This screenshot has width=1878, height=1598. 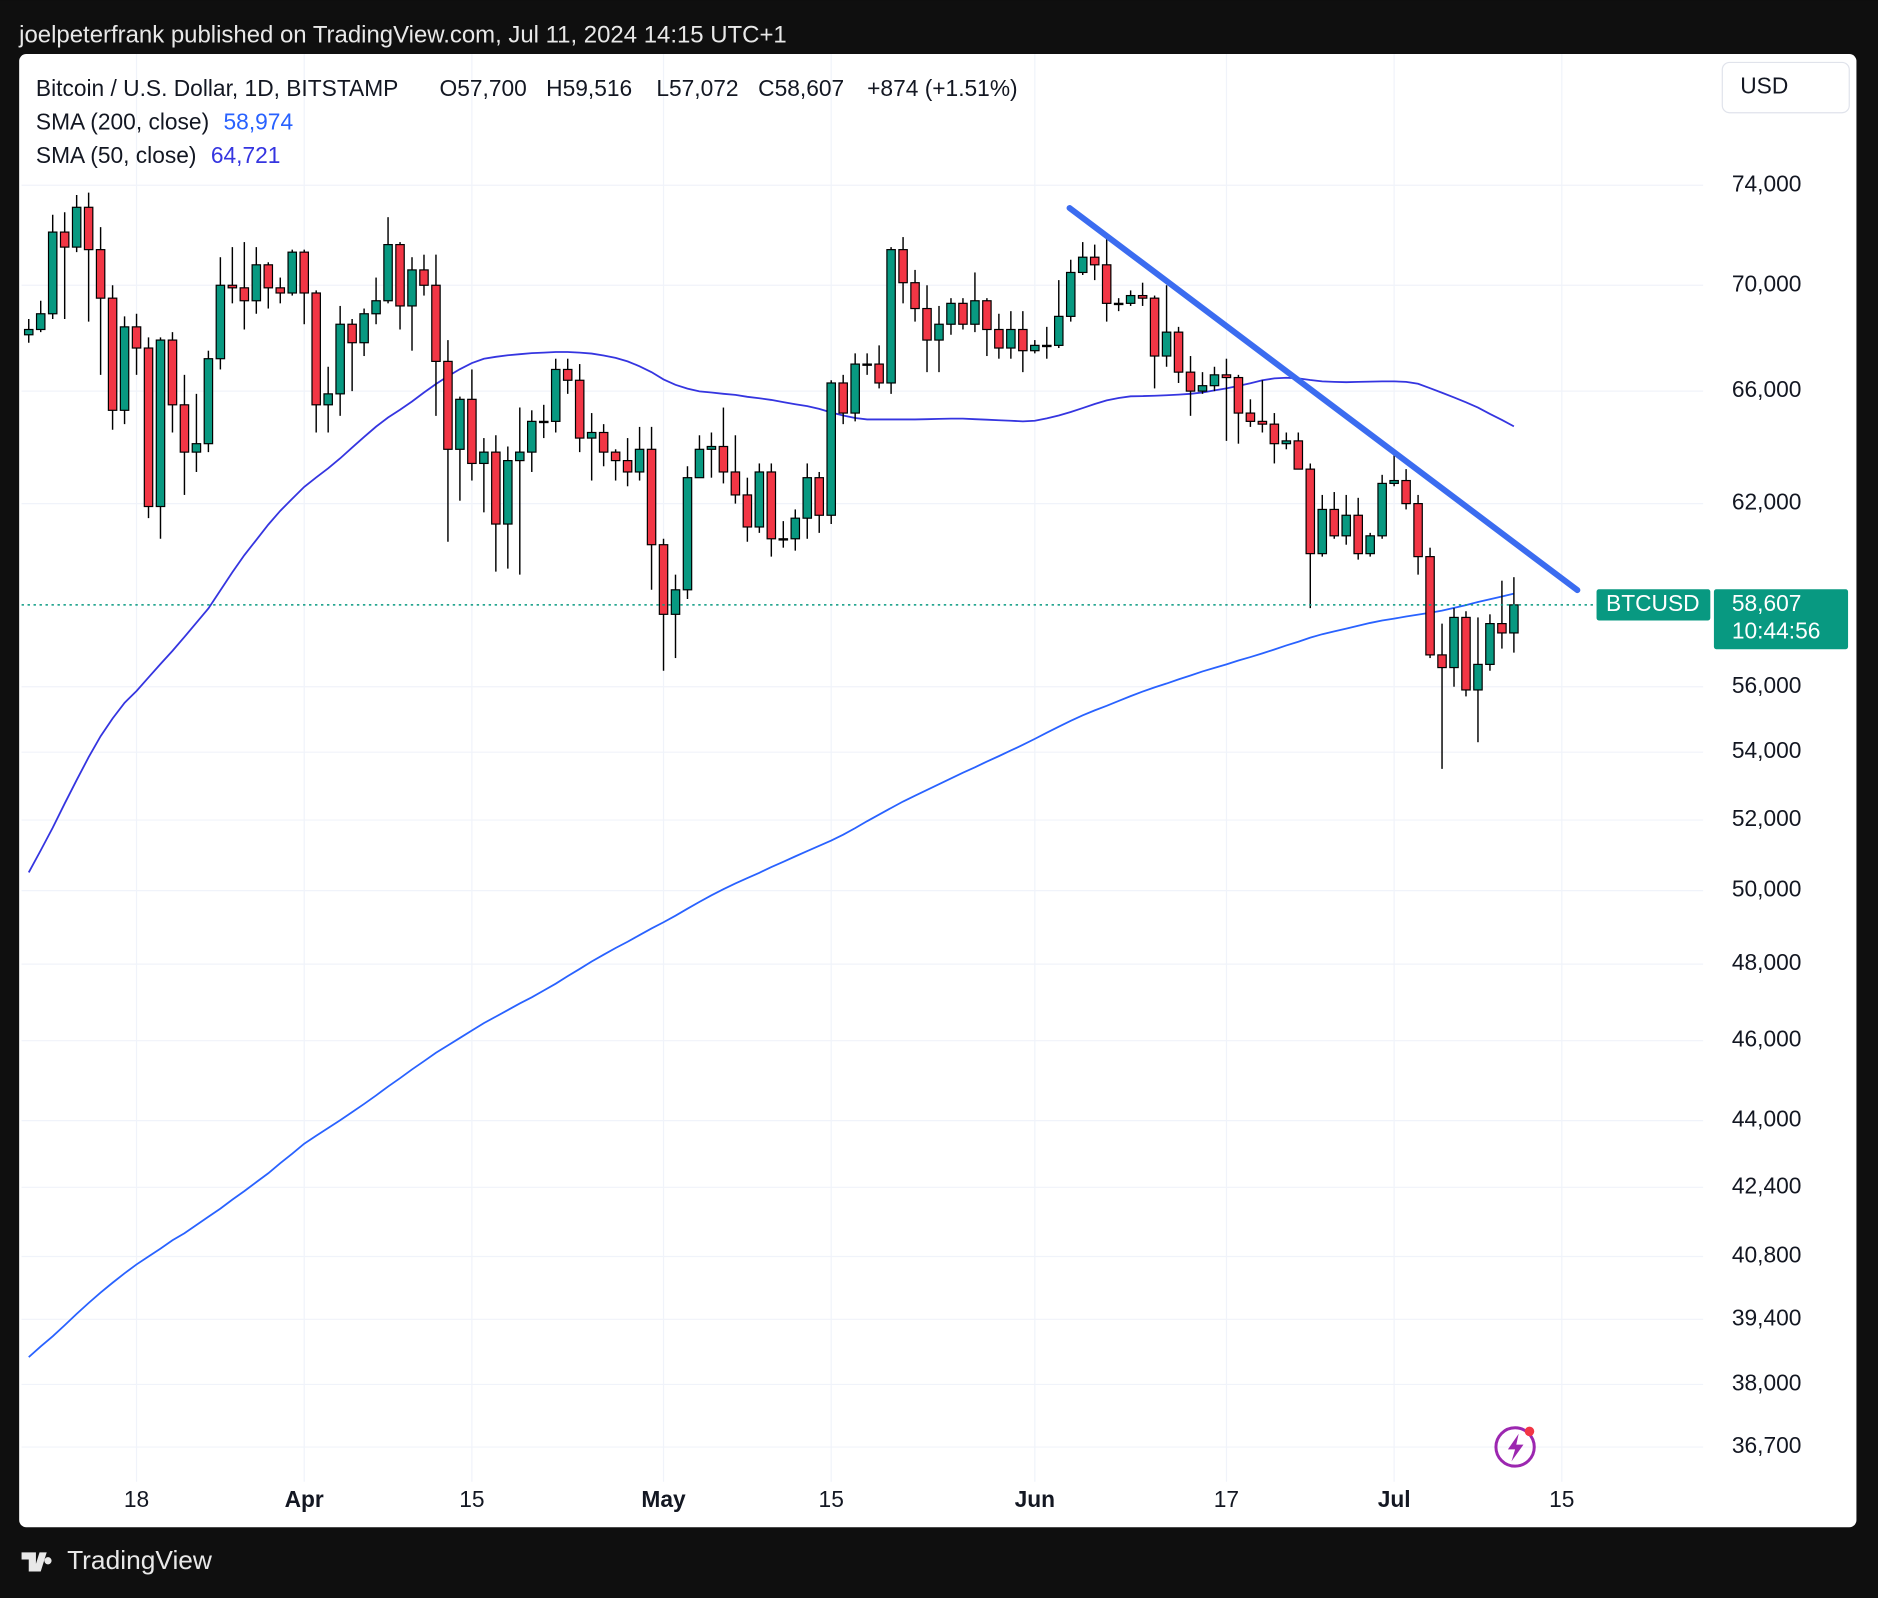 What do you see at coordinates (1767, 603) in the screenshot?
I see `price-tag-value: 58,607` at bounding box center [1767, 603].